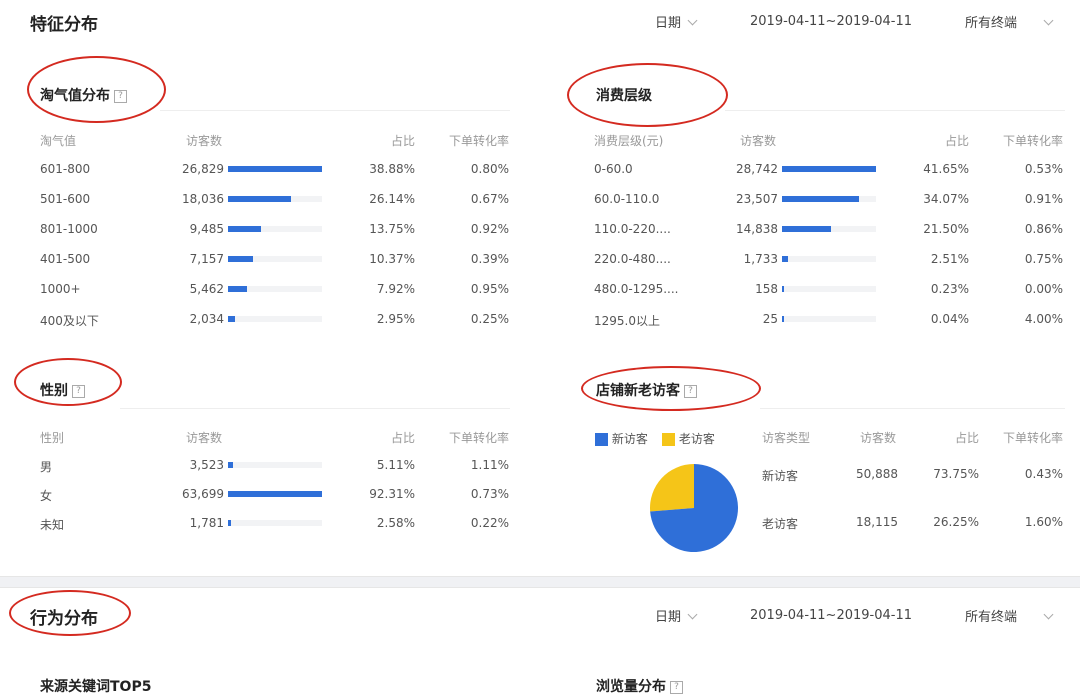 This screenshot has height=696, width=1080. What do you see at coordinates (206, 319) in the screenshot?
I see `visitor-count: 2,034` at bounding box center [206, 319].